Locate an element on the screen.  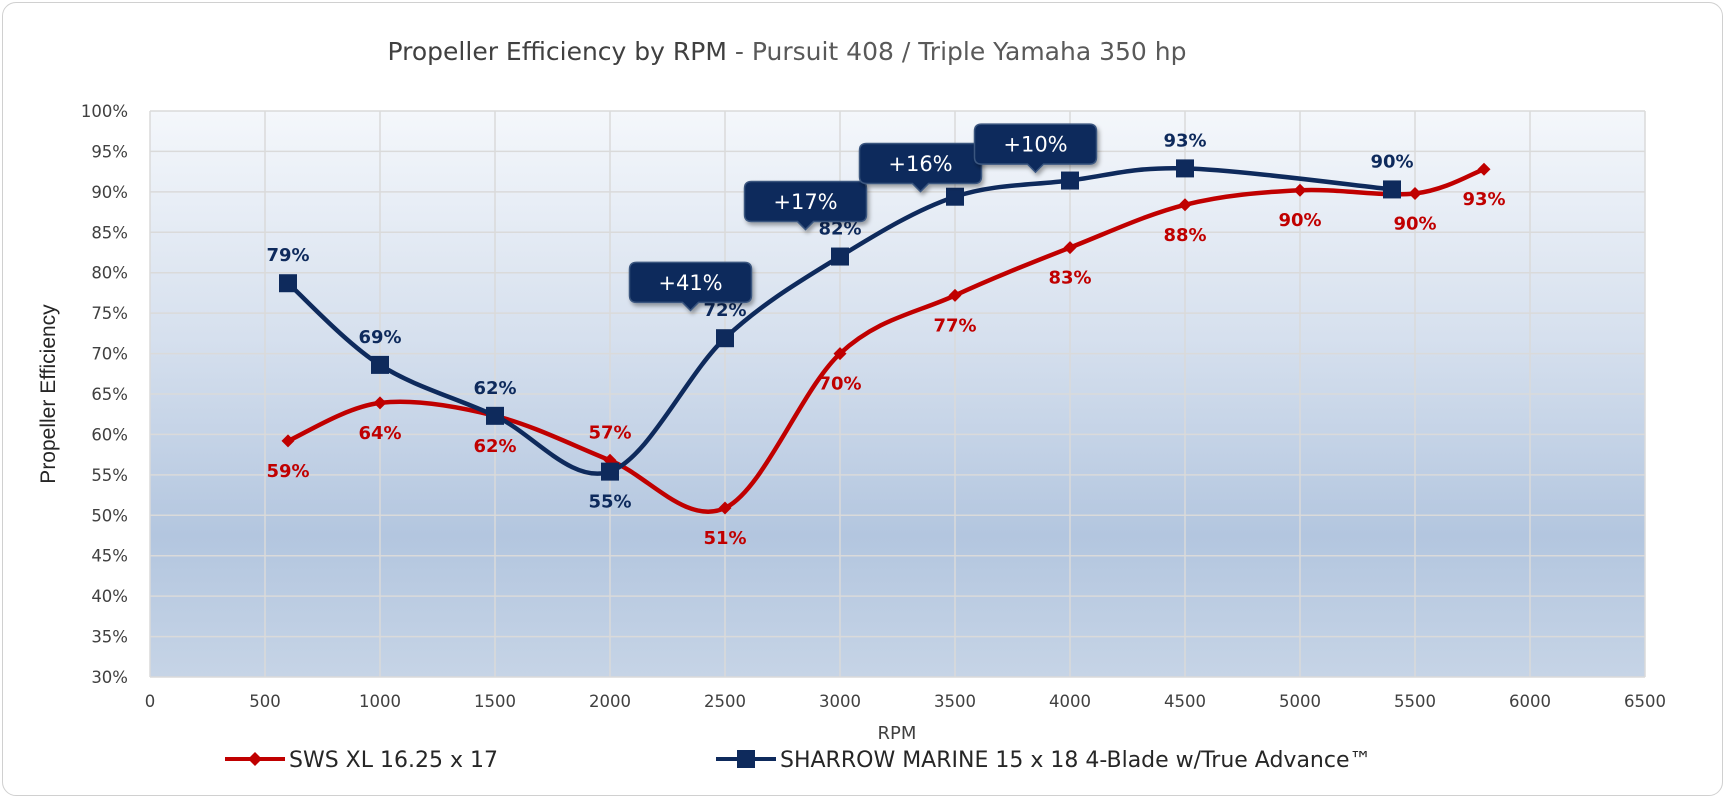
callout-text: +16% is located at coordinates (920, 164).